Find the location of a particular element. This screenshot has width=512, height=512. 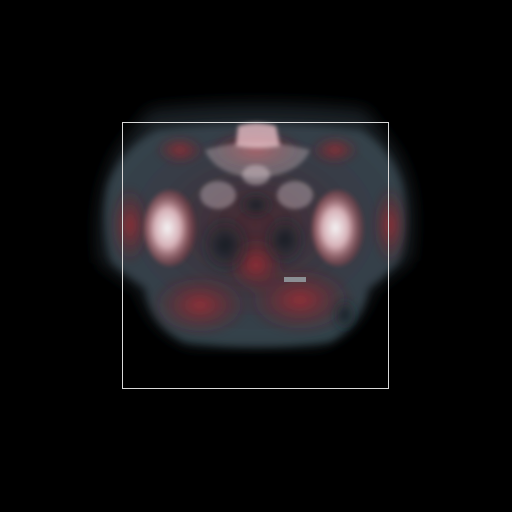

bone-structures is located at coordinates (254, 194).